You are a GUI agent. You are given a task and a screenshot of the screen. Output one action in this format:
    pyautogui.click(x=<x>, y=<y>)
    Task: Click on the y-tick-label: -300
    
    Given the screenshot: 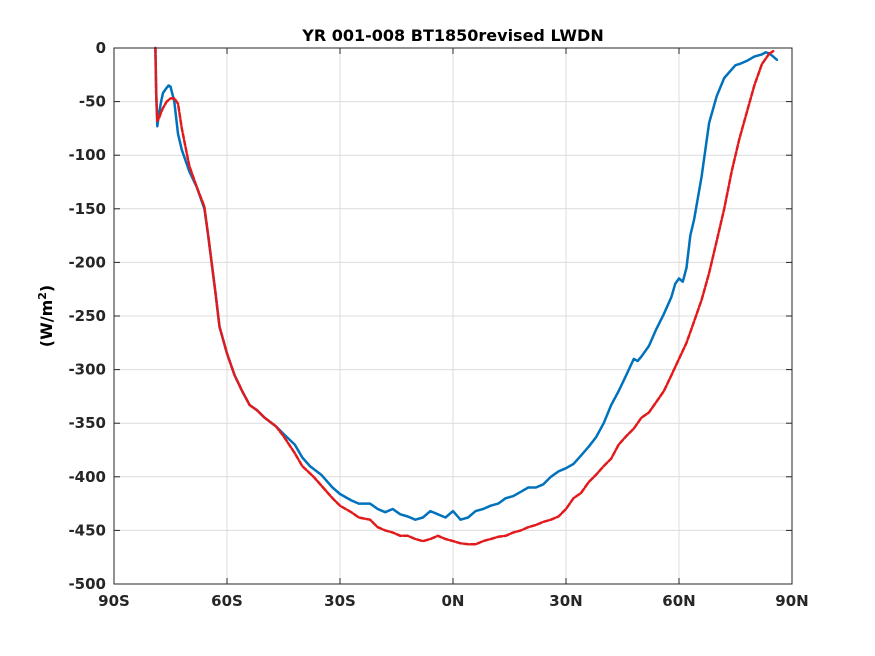 What is the action you would take?
    pyautogui.click(x=87, y=370)
    